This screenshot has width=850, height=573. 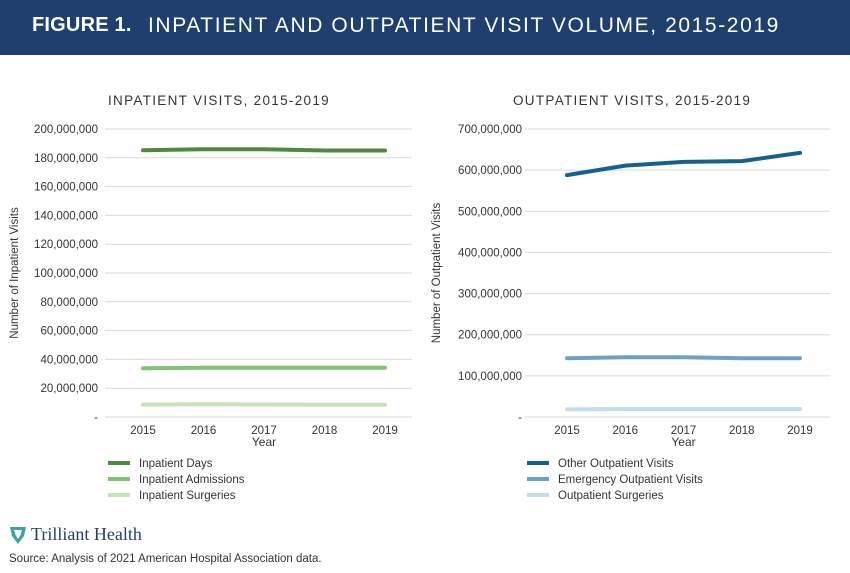 What do you see at coordinates (264, 431) in the screenshot?
I see `inpatient-x-tick-label: 2017` at bounding box center [264, 431].